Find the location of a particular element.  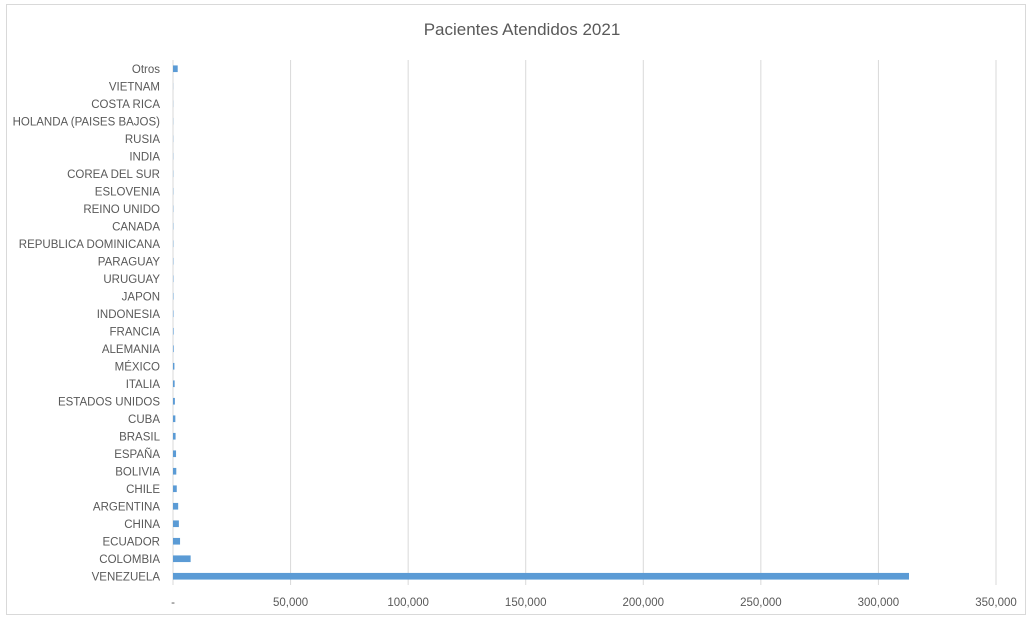

x-tick-label: 150,000 is located at coordinates (526, 603).